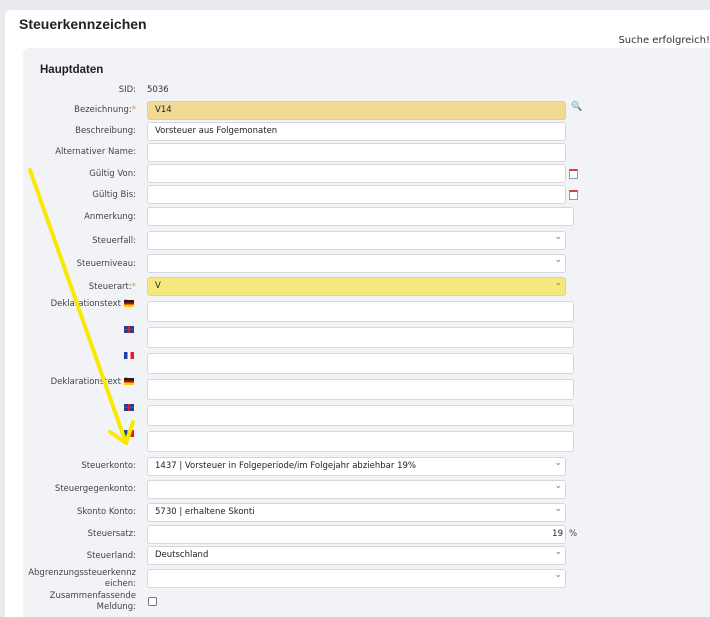 Image resolution: width=710 pixels, height=617 pixels. I want to click on steuersatz-input: 19, so click(356, 534).